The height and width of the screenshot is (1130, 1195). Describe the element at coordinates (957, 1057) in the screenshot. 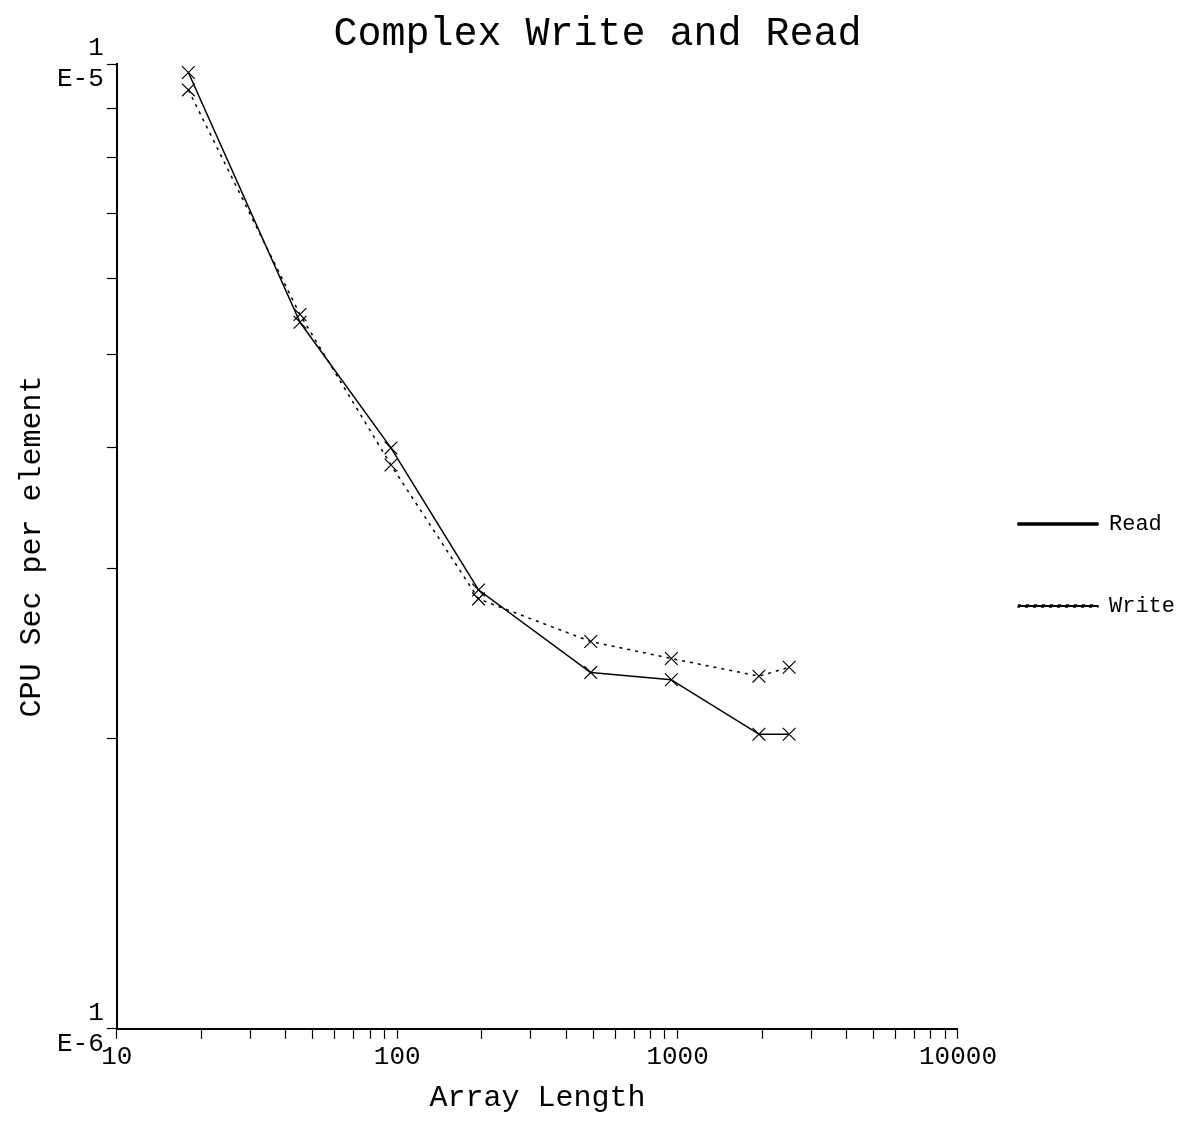

I see `x-tick-label: 10000` at that location.